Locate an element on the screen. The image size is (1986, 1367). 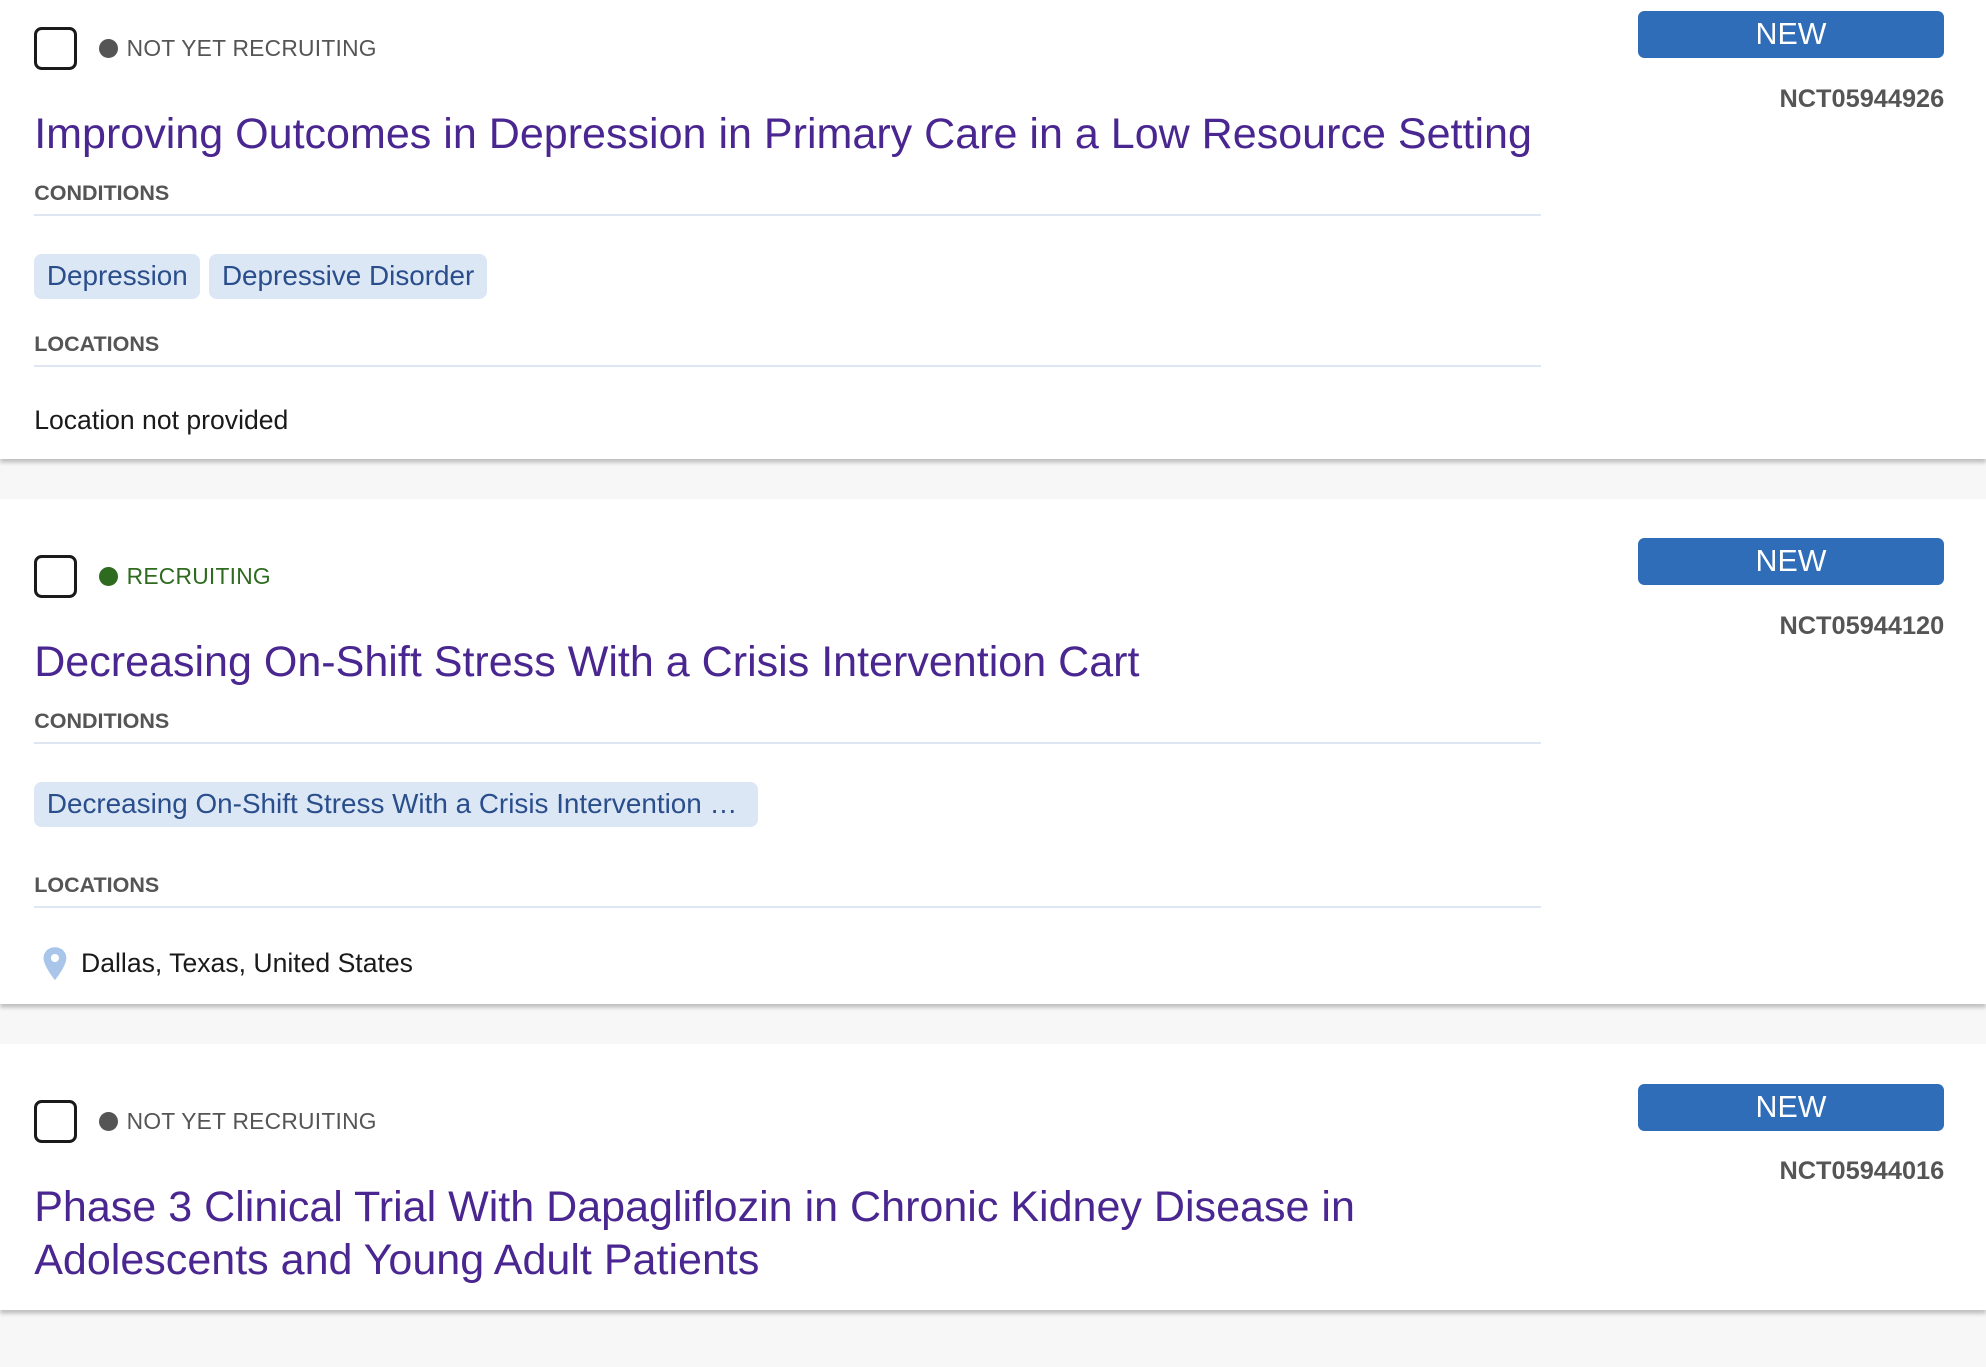
trial-id: NCT05944120 is located at coordinates (1862, 625).